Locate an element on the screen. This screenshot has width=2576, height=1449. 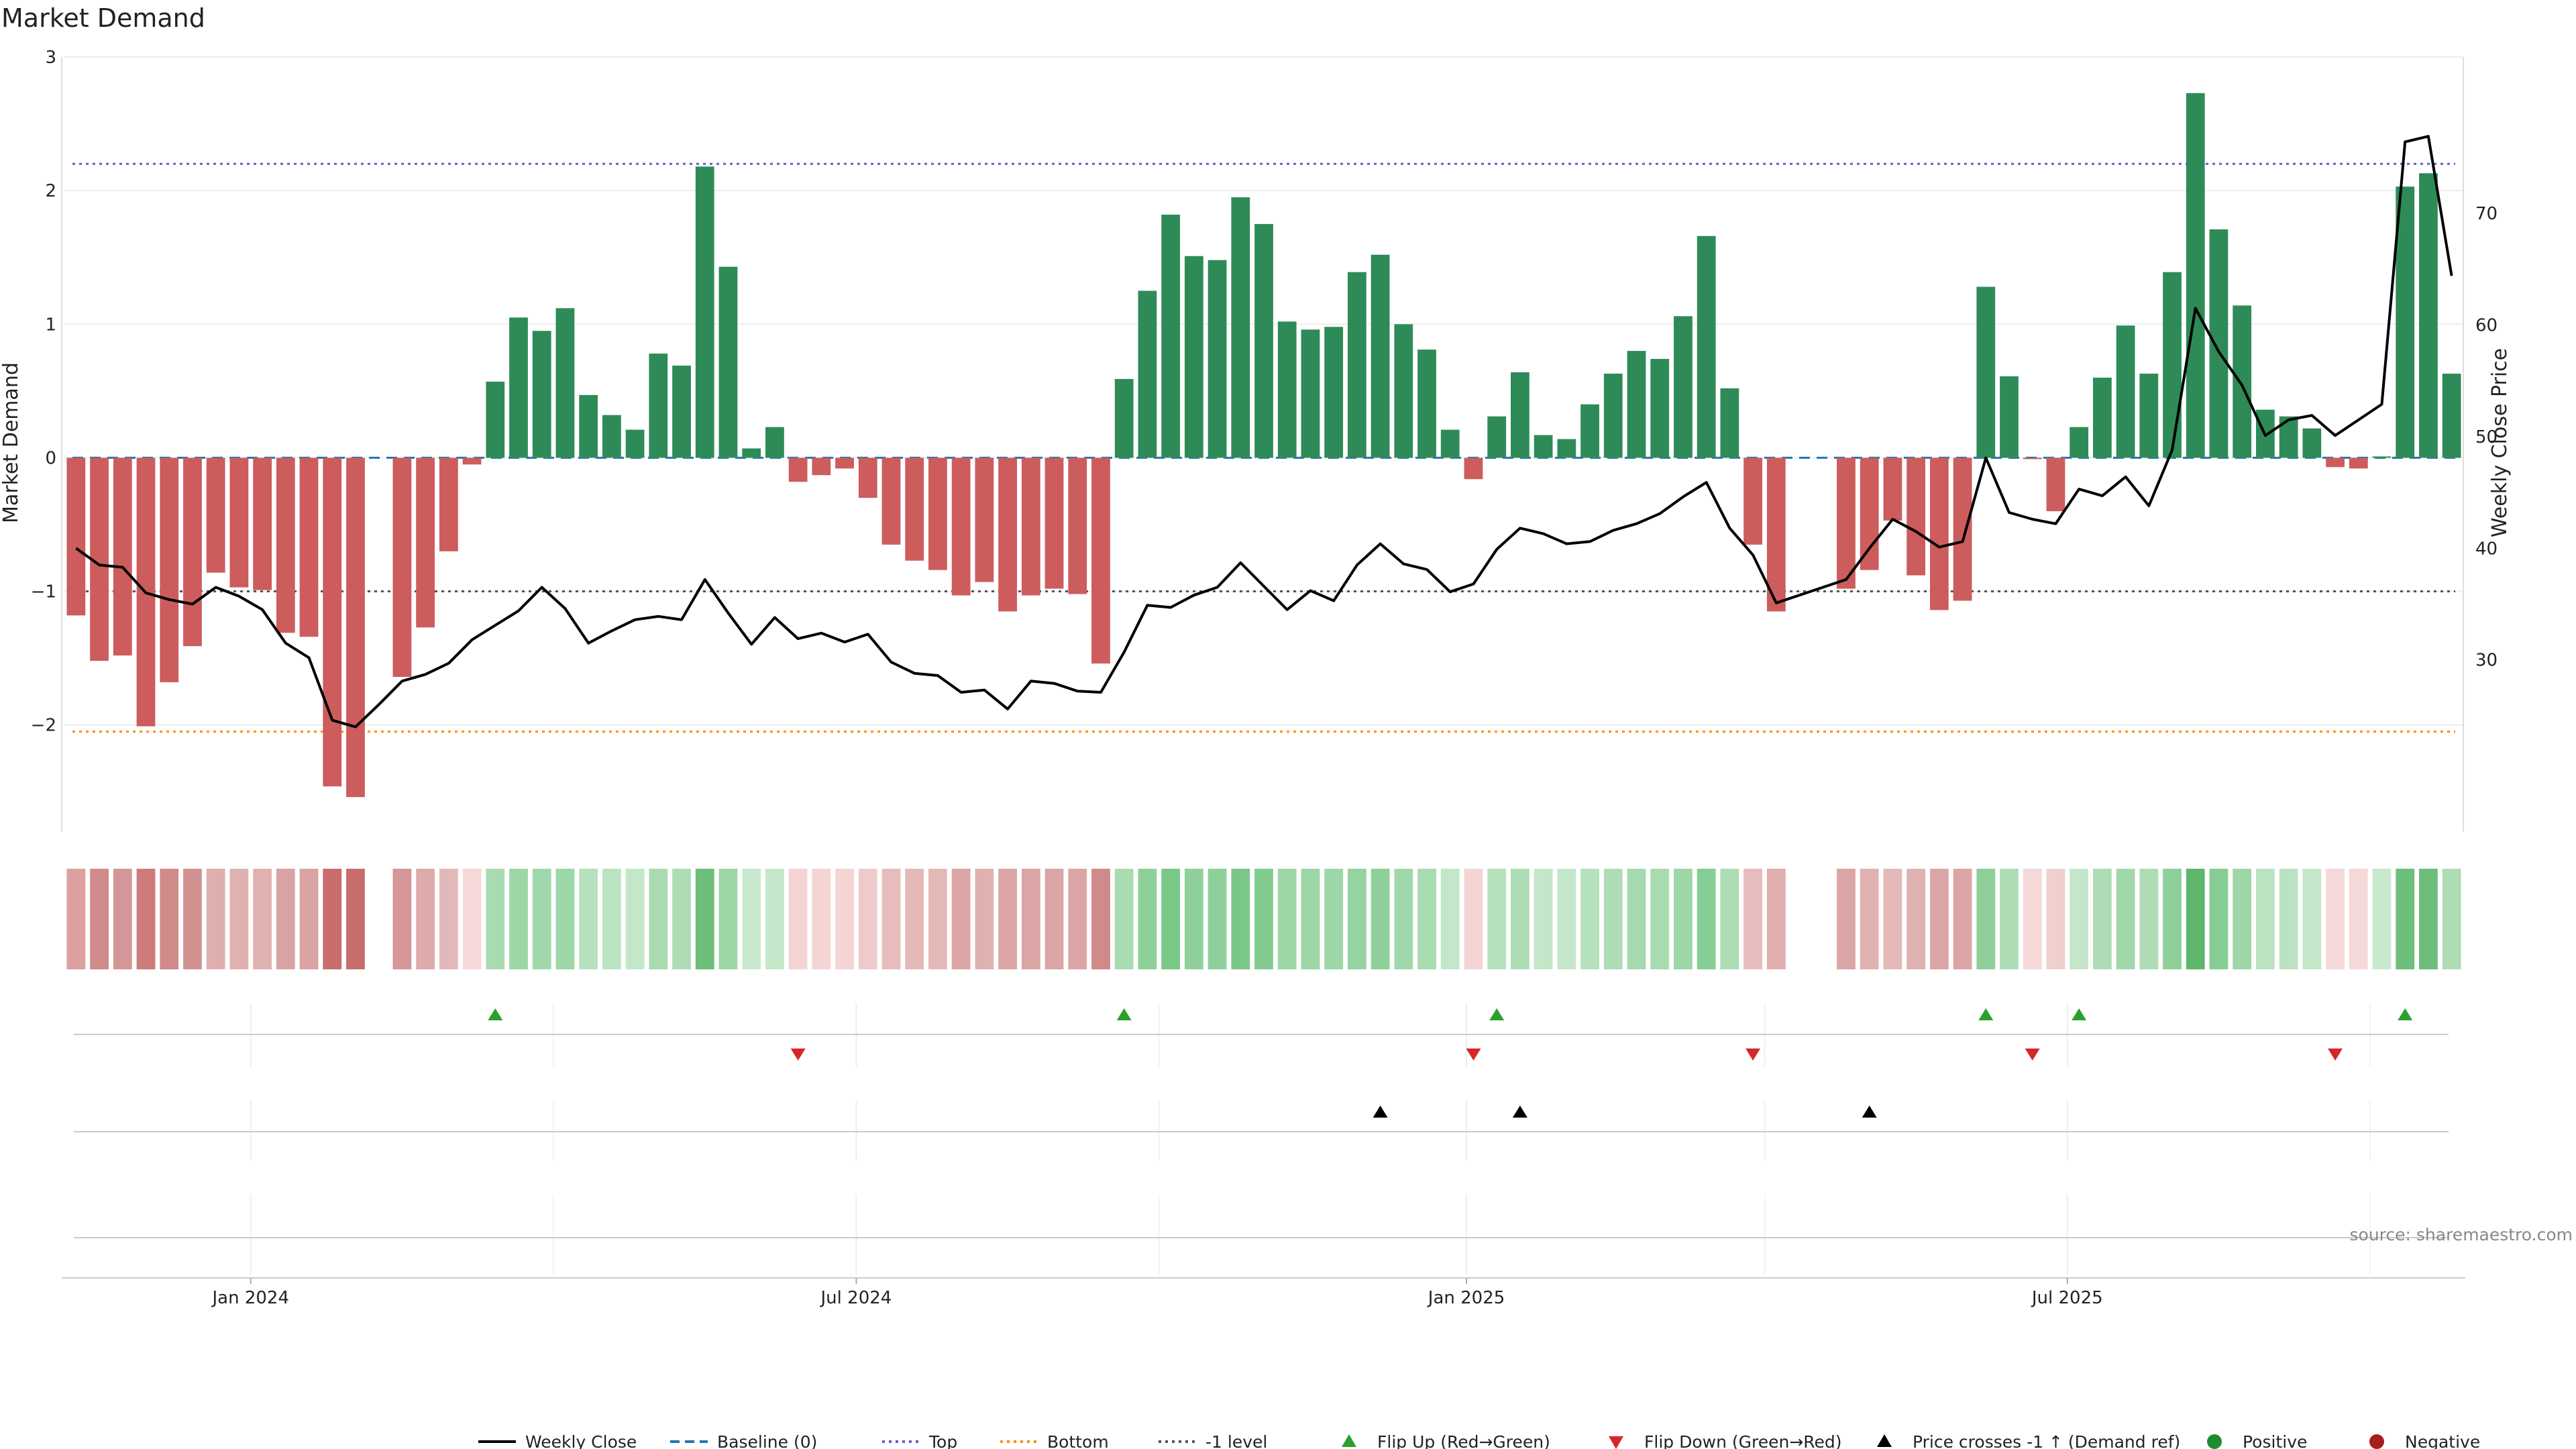
left-y-axis: 3 2 1 0 −1 −2 is located at coordinates (46, 440).